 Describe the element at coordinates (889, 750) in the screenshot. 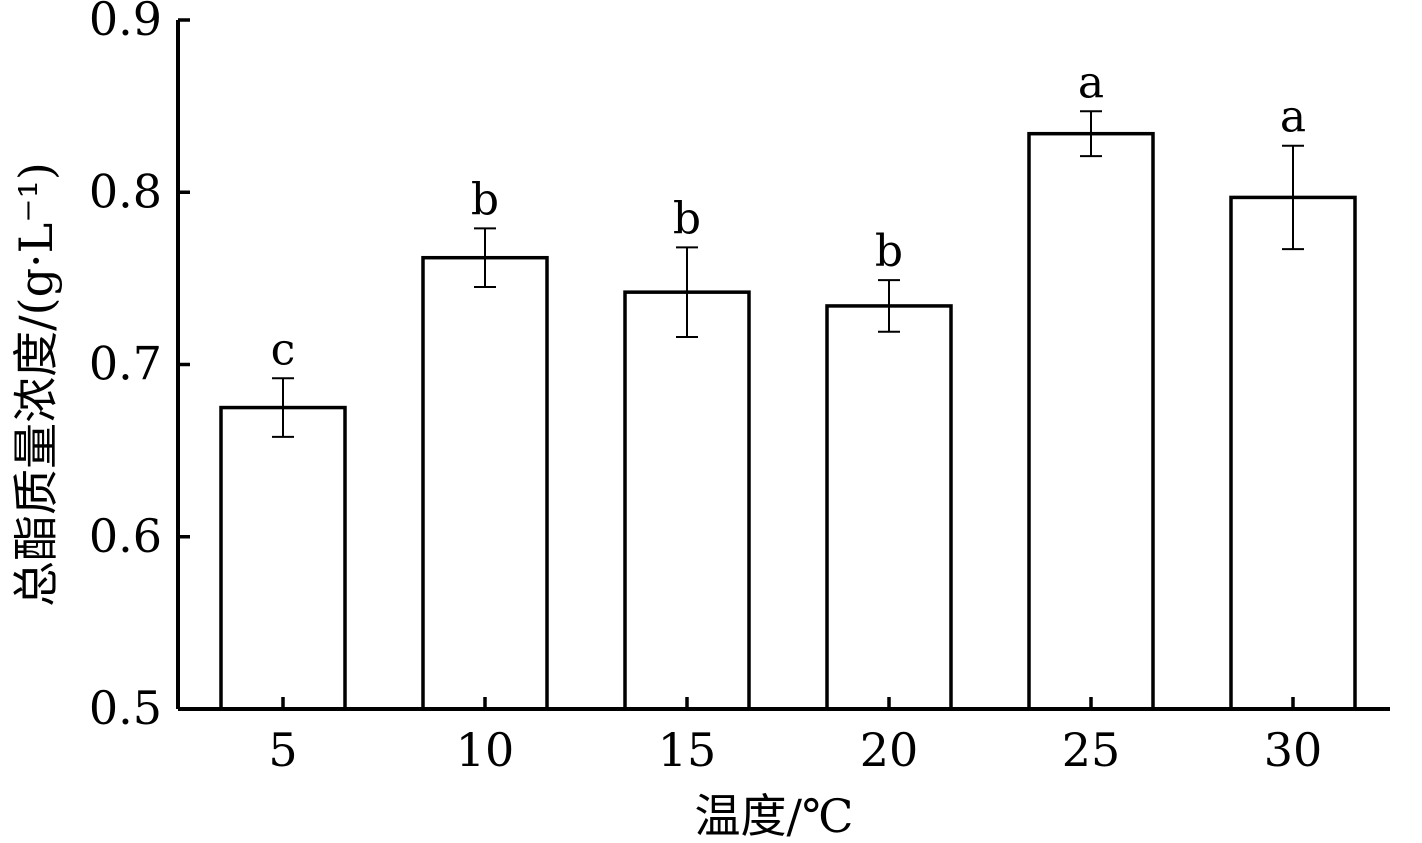

I see `x-tick-label: 20` at that location.